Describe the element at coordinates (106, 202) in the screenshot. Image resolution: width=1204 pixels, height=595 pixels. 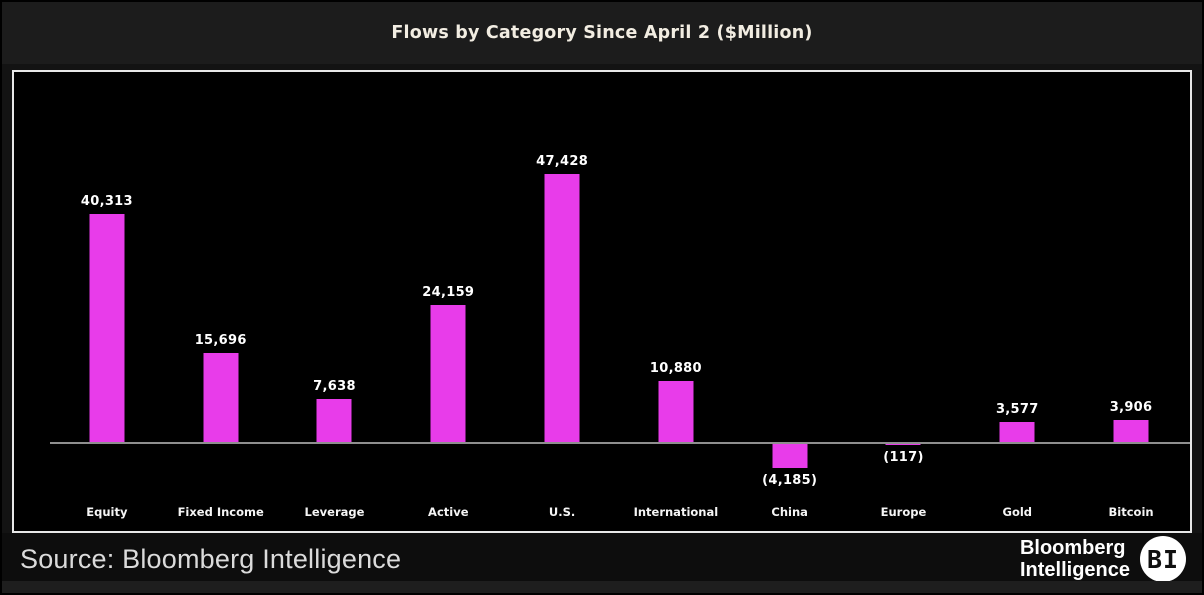
I see `value-label-equity: 40,313` at that location.